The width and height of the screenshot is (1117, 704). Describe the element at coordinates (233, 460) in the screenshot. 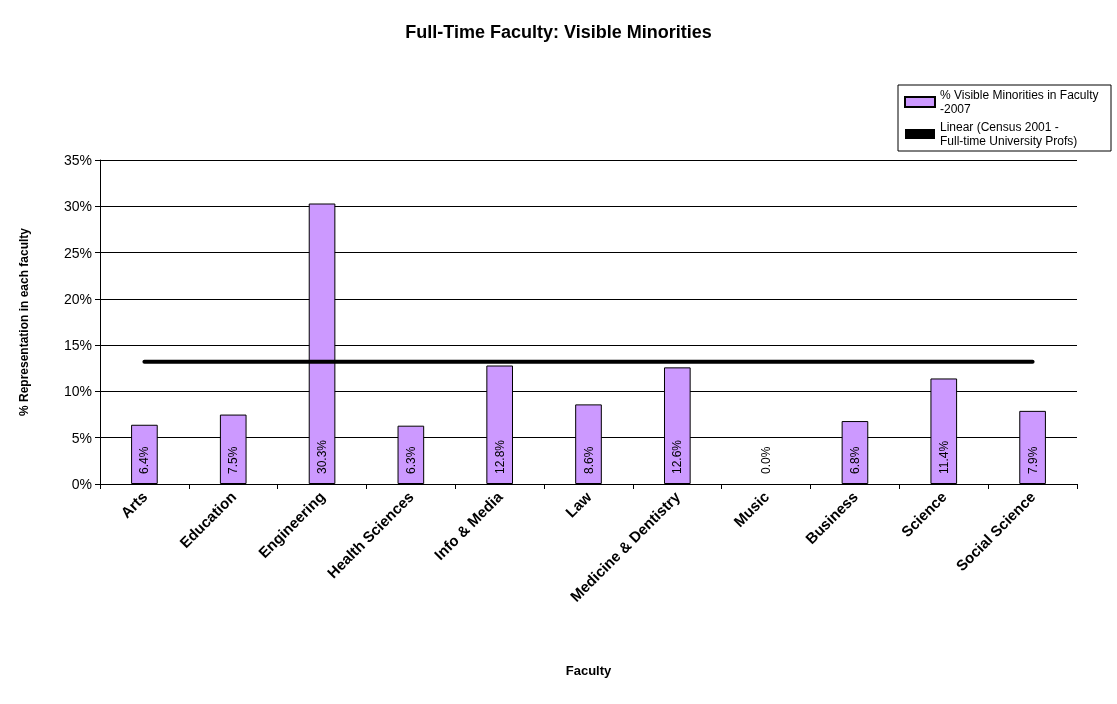

I see `data-label: 7.5%` at that location.